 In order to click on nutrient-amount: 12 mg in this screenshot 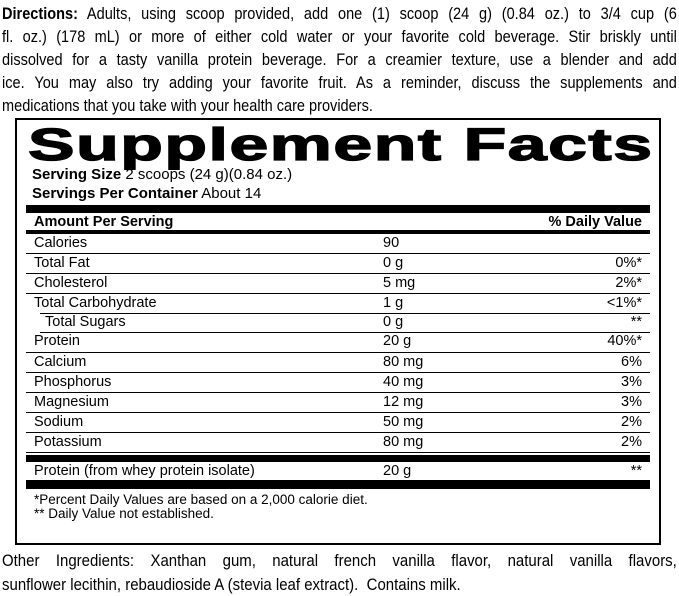, I will do `click(403, 402)`.